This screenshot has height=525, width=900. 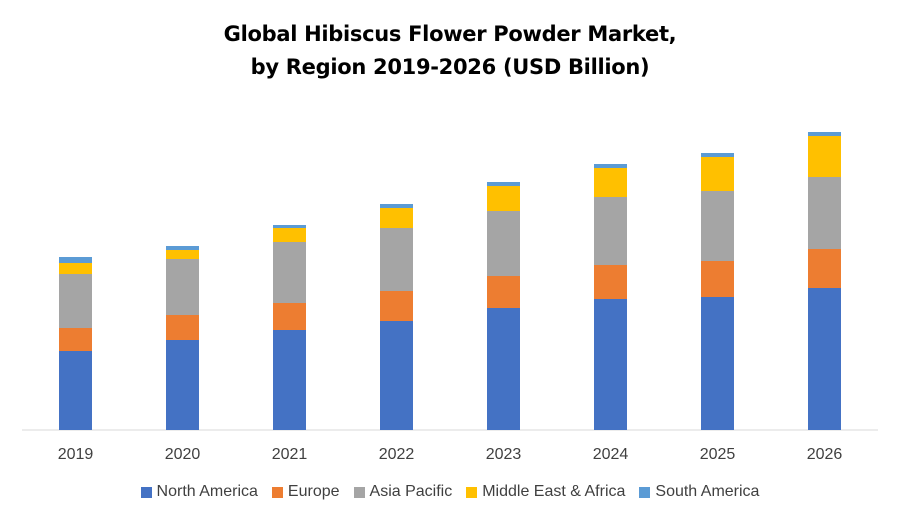 What do you see at coordinates (183, 454) in the screenshot?
I see `x-tick-label: 2020` at bounding box center [183, 454].